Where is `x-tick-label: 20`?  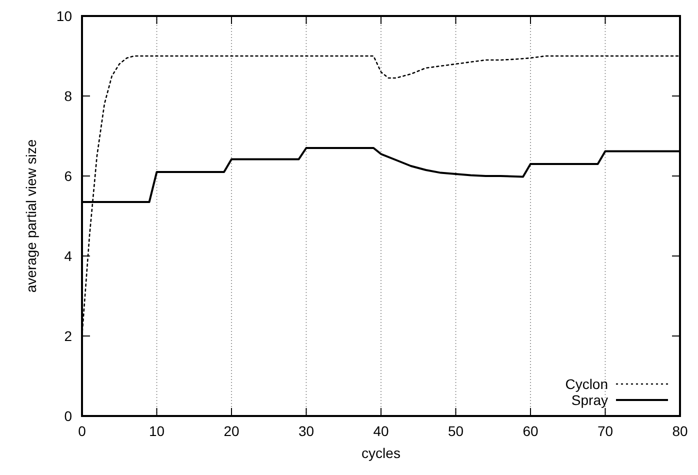 x-tick-label: 20 is located at coordinates (232, 431).